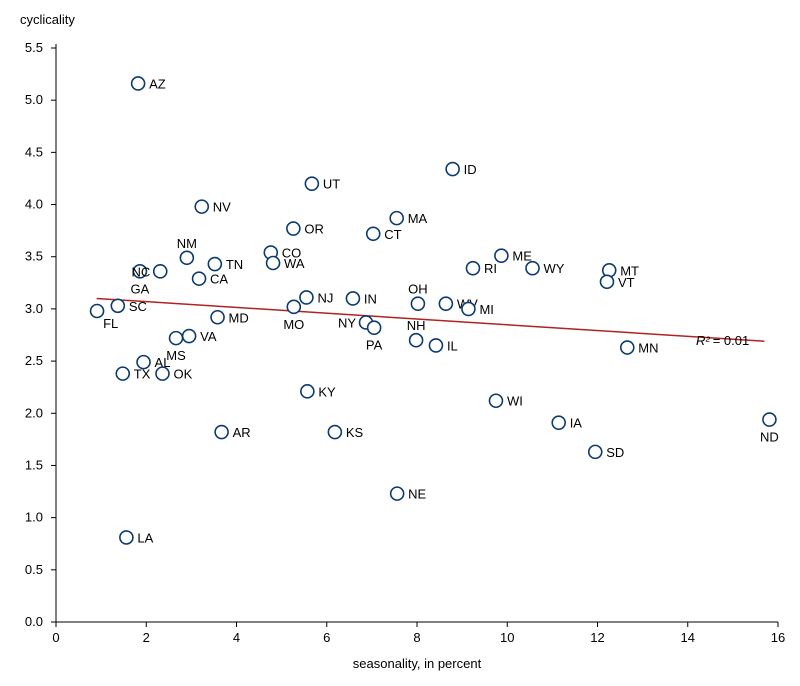 This screenshot has width=800, height=686. Describe the element at coordinates (34, 99) in the screenshot. I see `y-tick-label: 5.0` at that location.